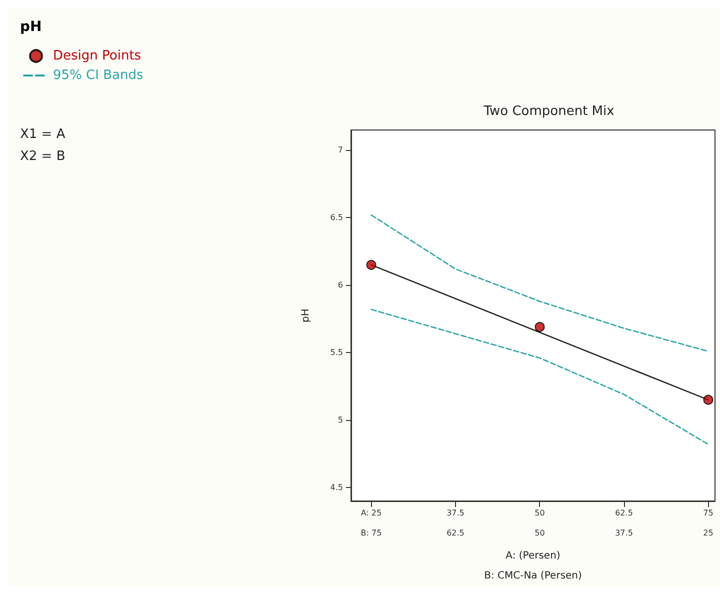 The height and width of the screenshot is (594, 720). Describe the element at coordinates (336, 217) in the screenshot. I see `y-tick-label: 6.5` at that location.